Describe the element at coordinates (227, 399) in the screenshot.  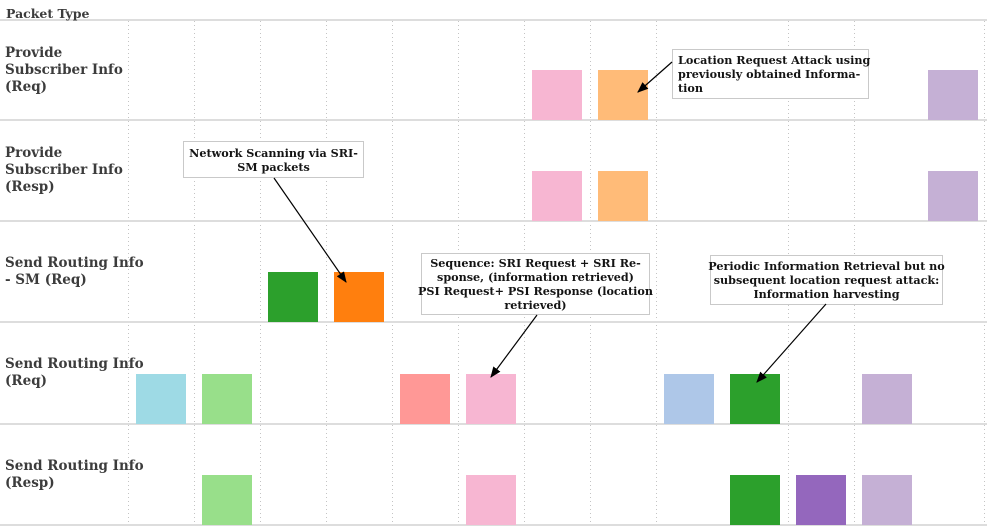
I see `event-block-row3-slot1` at that location.